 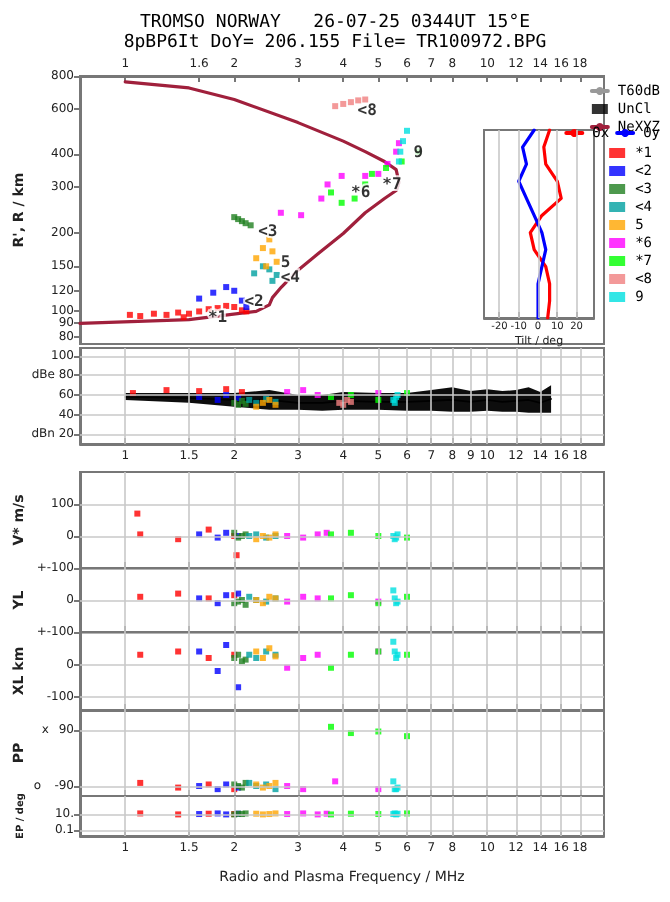 I want to click on chart-title: TROMSO NORWAY 26-07-25 0344UT 15°E, so click(x=335, y=23).